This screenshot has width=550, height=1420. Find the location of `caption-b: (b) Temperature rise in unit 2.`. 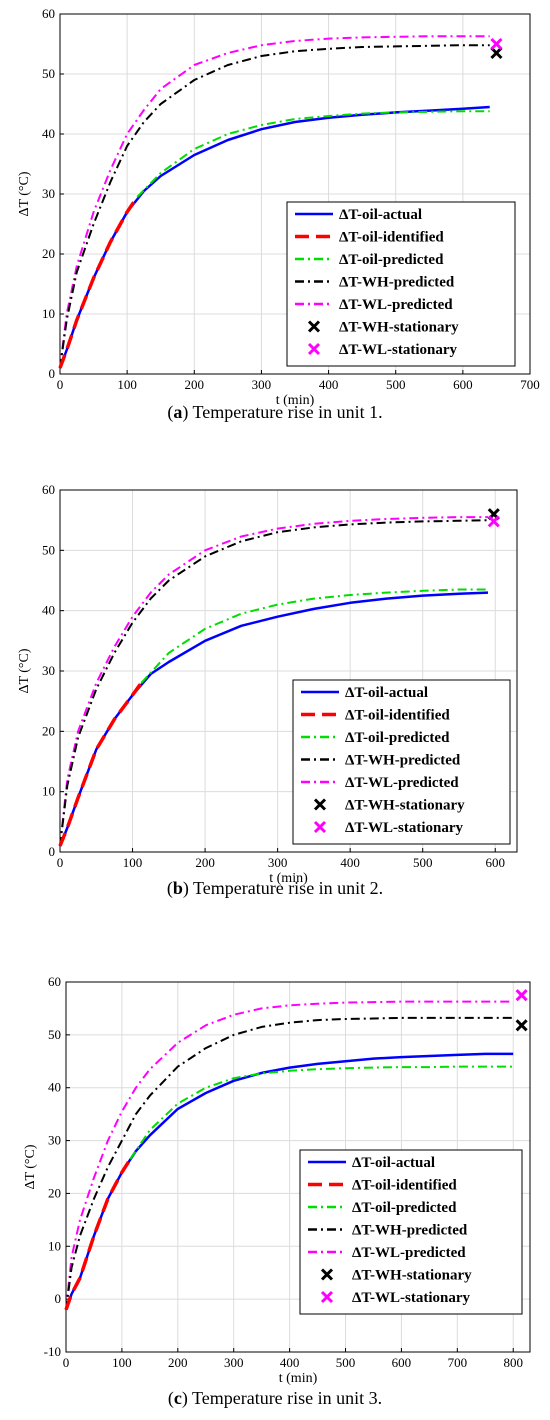

caption-b: (b) Temperature rise in unit 2. is located at coordinates (275, 888).